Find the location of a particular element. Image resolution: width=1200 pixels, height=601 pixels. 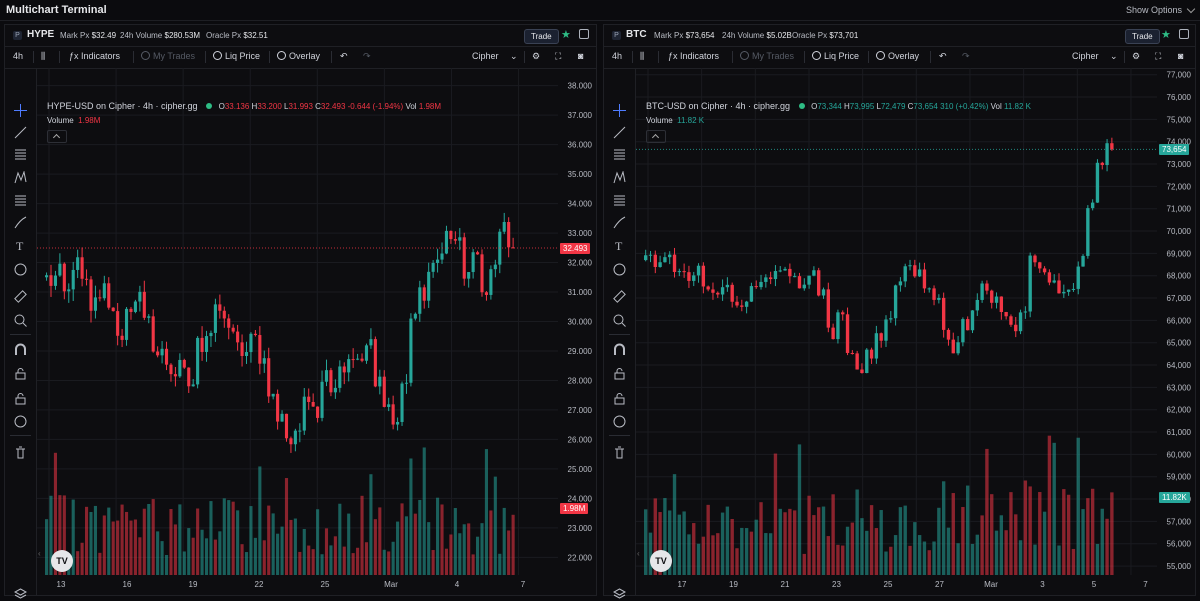

legend-title: HYPE-USD on Cipher · 4h · cipher.gg is located at coordinates (122, 106).